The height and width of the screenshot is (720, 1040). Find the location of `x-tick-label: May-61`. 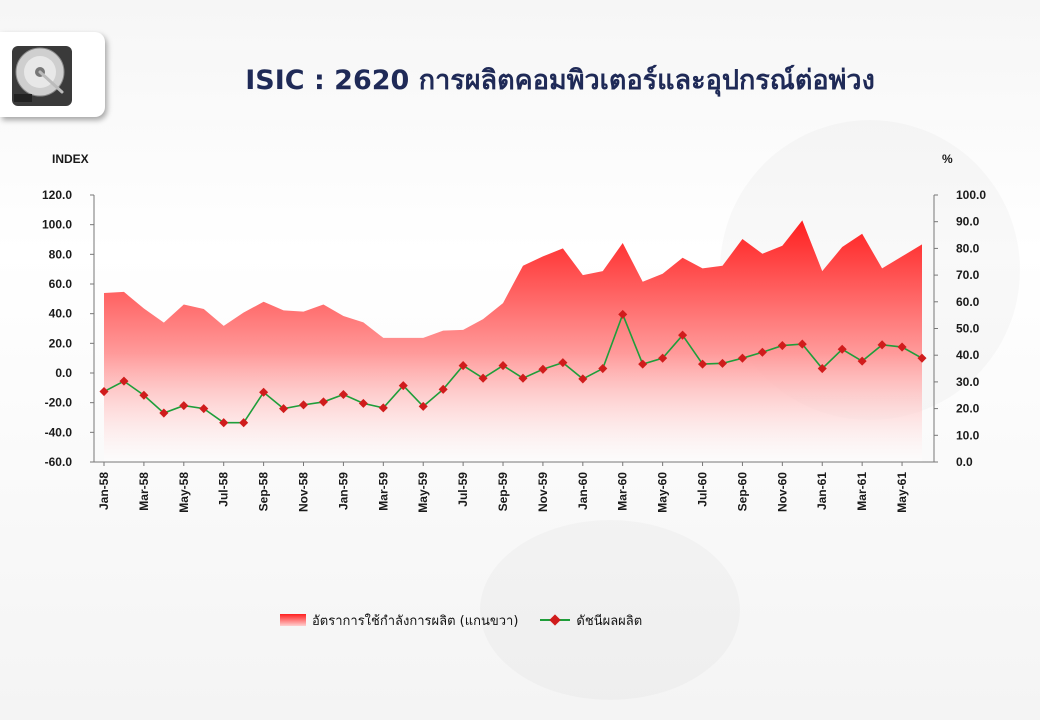

x-tick-label: May-61 is located at coordinates (902, 492).